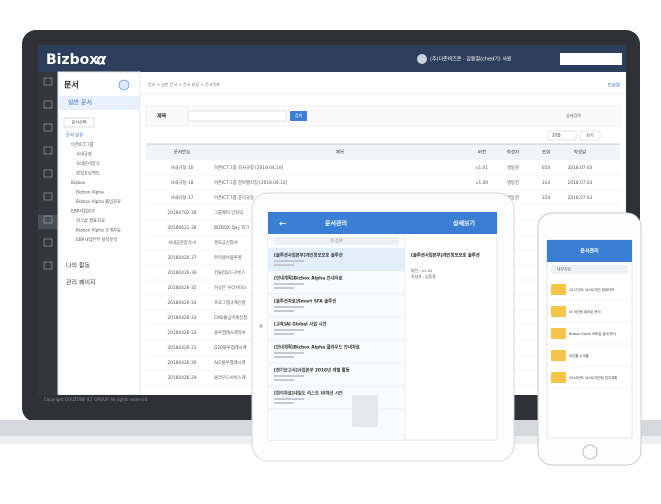 The height and width of the screenshot is (504, 661). Describe the element at coordinates (228, 257) in the screenshot. I see `table-cell: 아이큐브블루영` at that location.